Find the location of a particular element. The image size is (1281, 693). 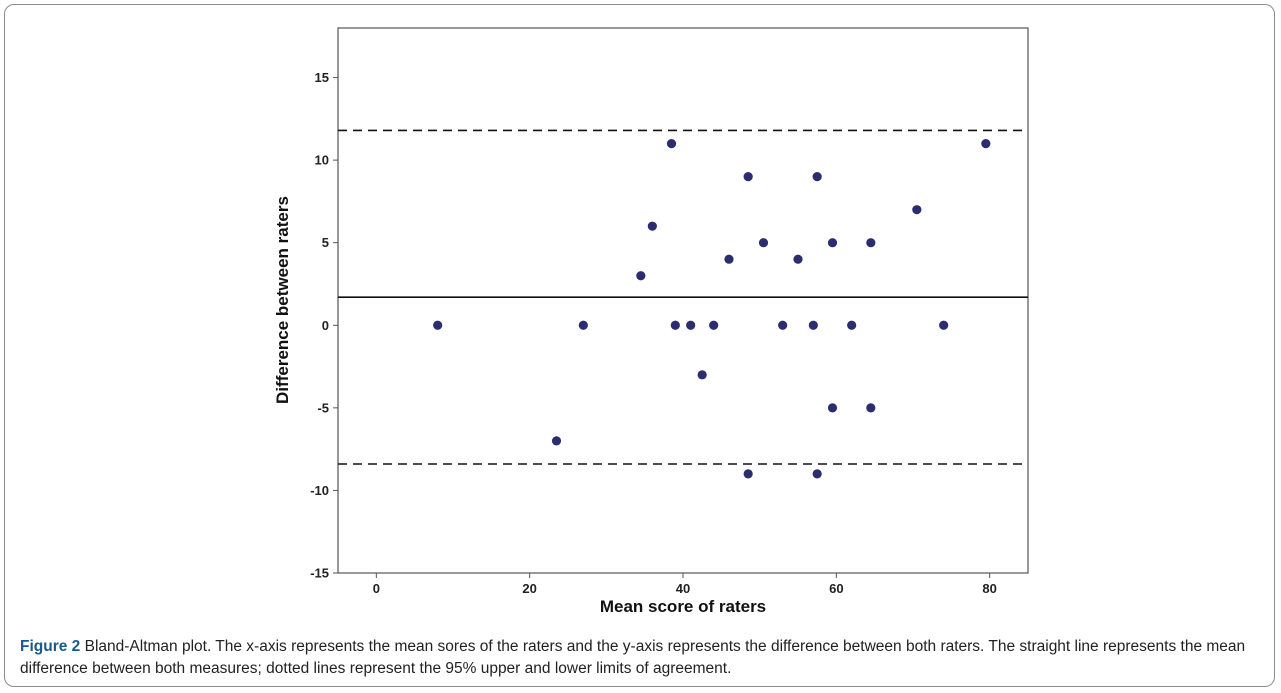

x-tick-label: 80 is located at coordinates (989, 588).